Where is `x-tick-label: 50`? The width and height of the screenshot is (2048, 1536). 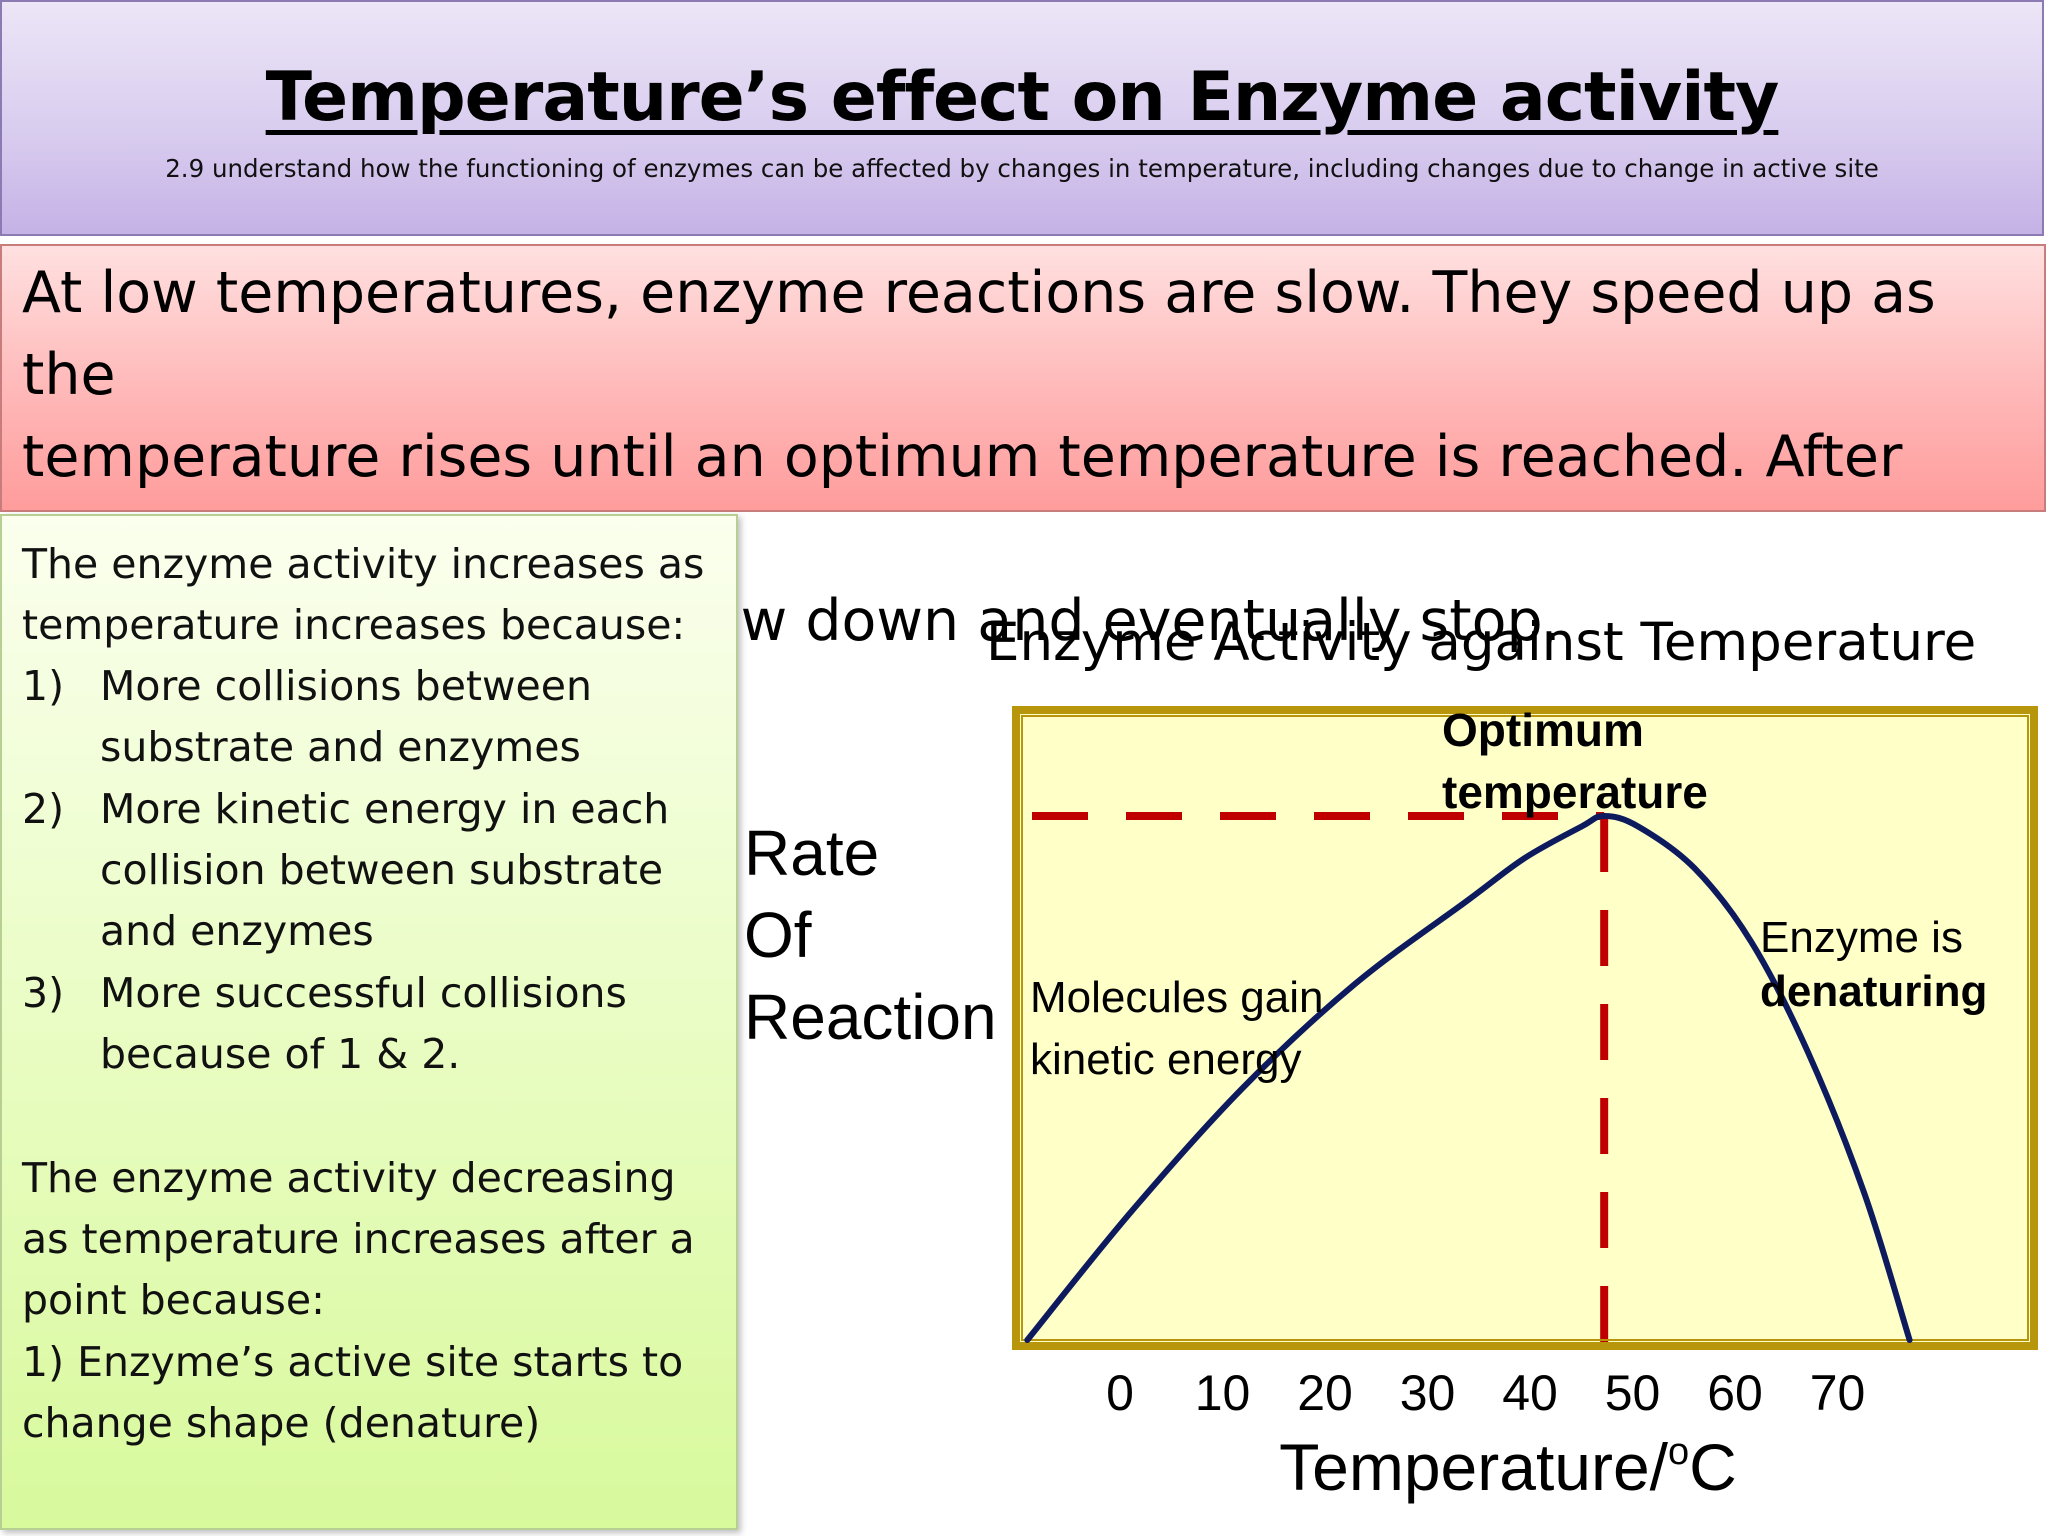
x-tick-label: 50 is located at coordinates (1633, 1393).